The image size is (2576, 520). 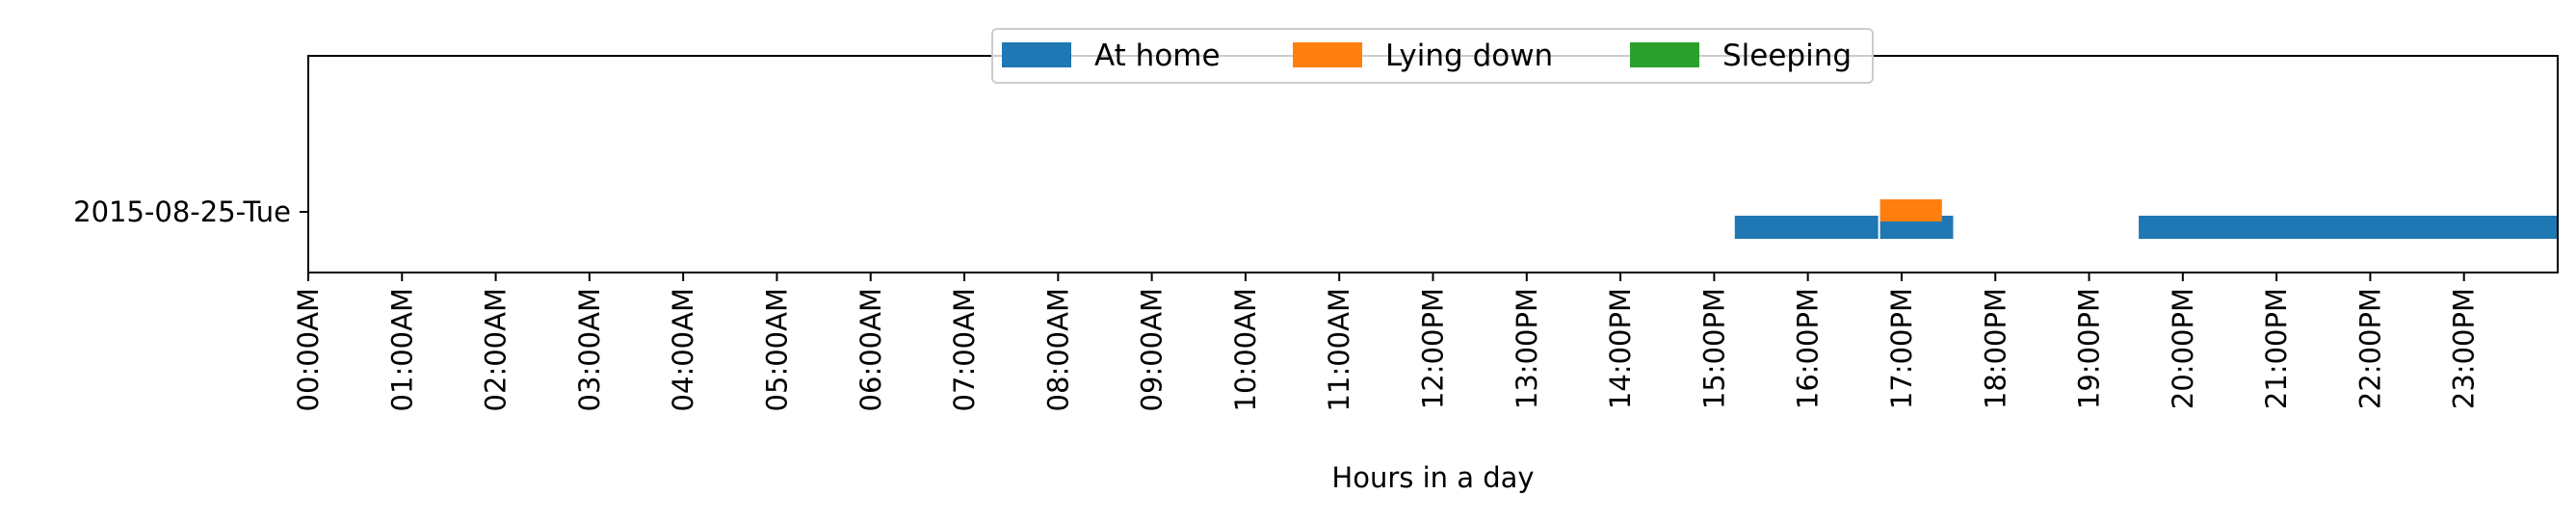 What do you see at coordinates (182, 212) in the screenshot?
I see `y-tick-label: 2015-08-25-Tue` at bounding box center [182, 212].